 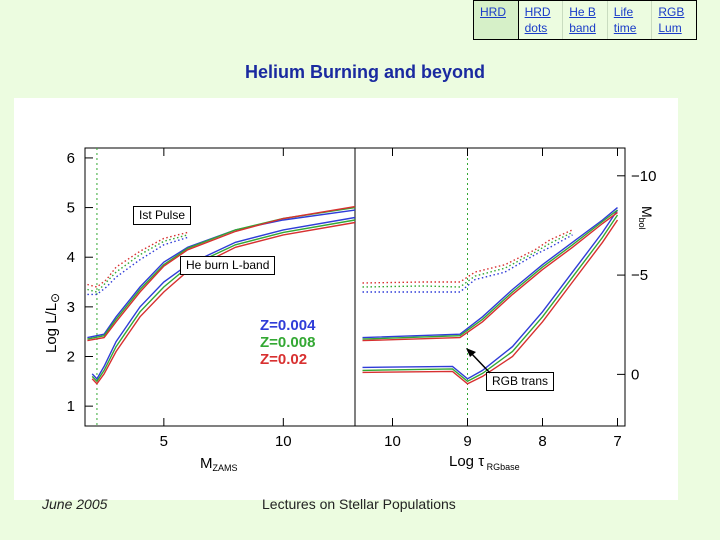 I want to click on nav-link-life-time: Life time, so click(x=630, y=20).